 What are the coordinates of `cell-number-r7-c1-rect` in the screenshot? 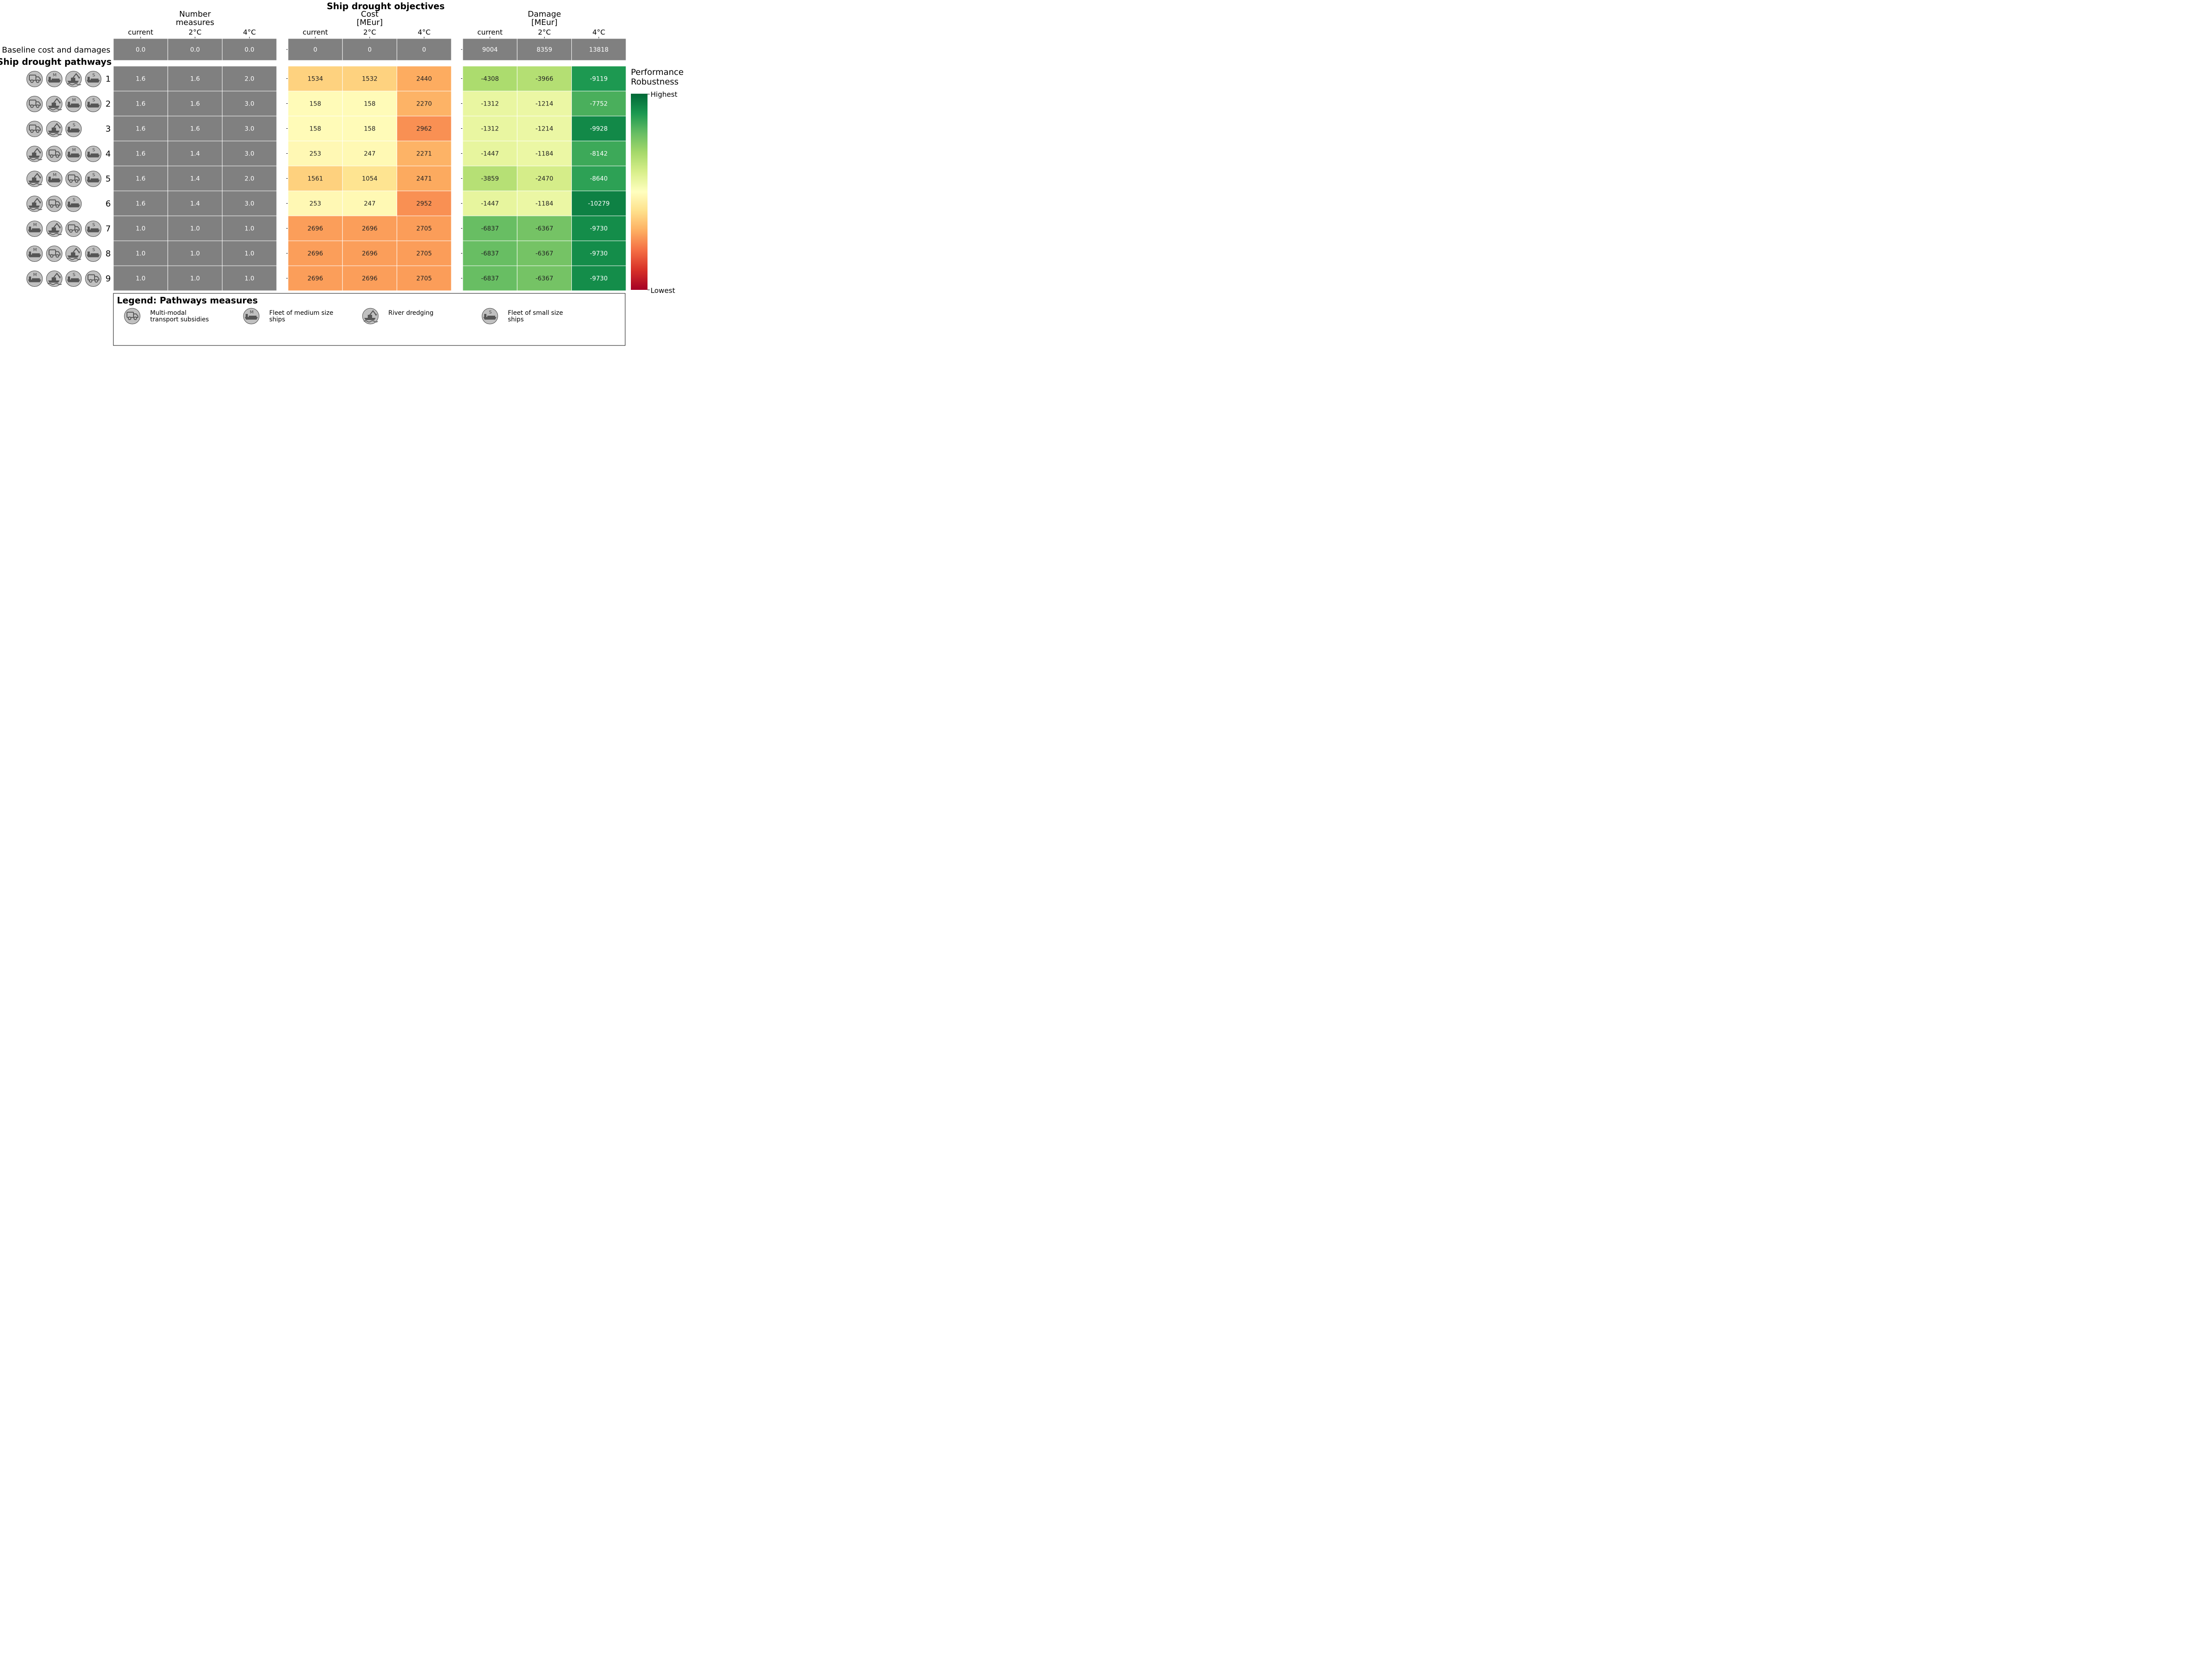 It's located at (195, 228).